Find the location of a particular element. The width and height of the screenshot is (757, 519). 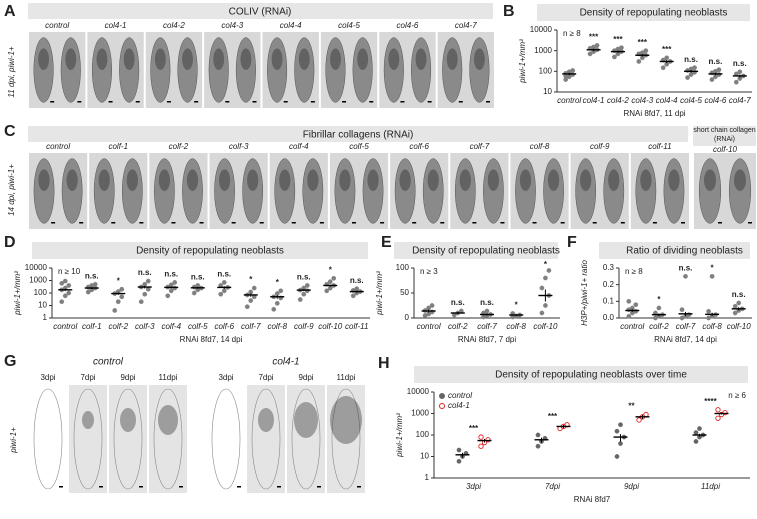

image-label: col4-4 is located at coordinates (291, 25).